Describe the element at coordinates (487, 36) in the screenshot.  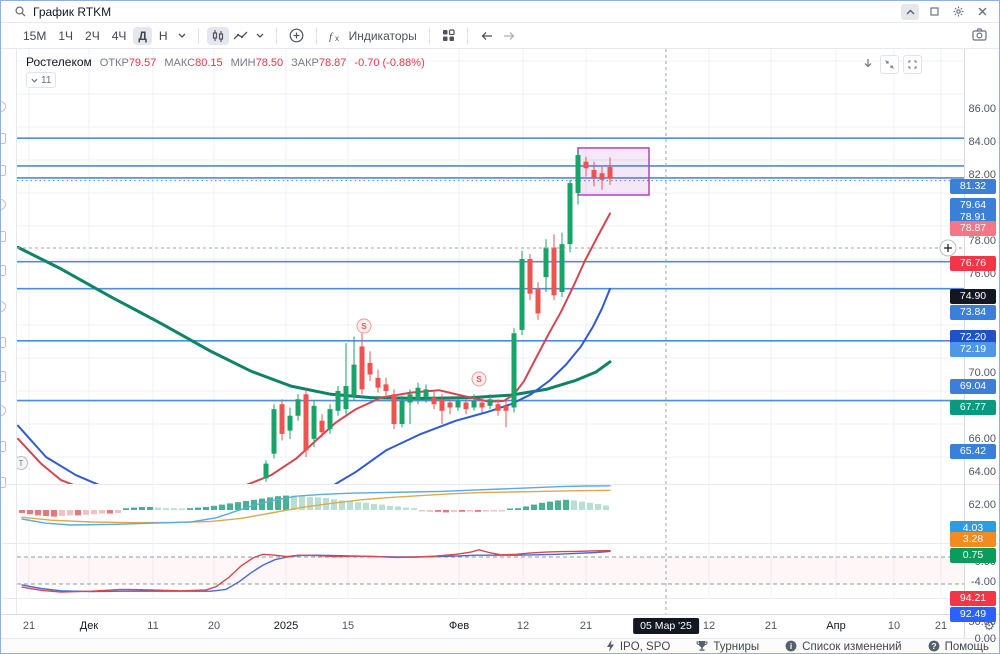
I see `undo-button` at that location.